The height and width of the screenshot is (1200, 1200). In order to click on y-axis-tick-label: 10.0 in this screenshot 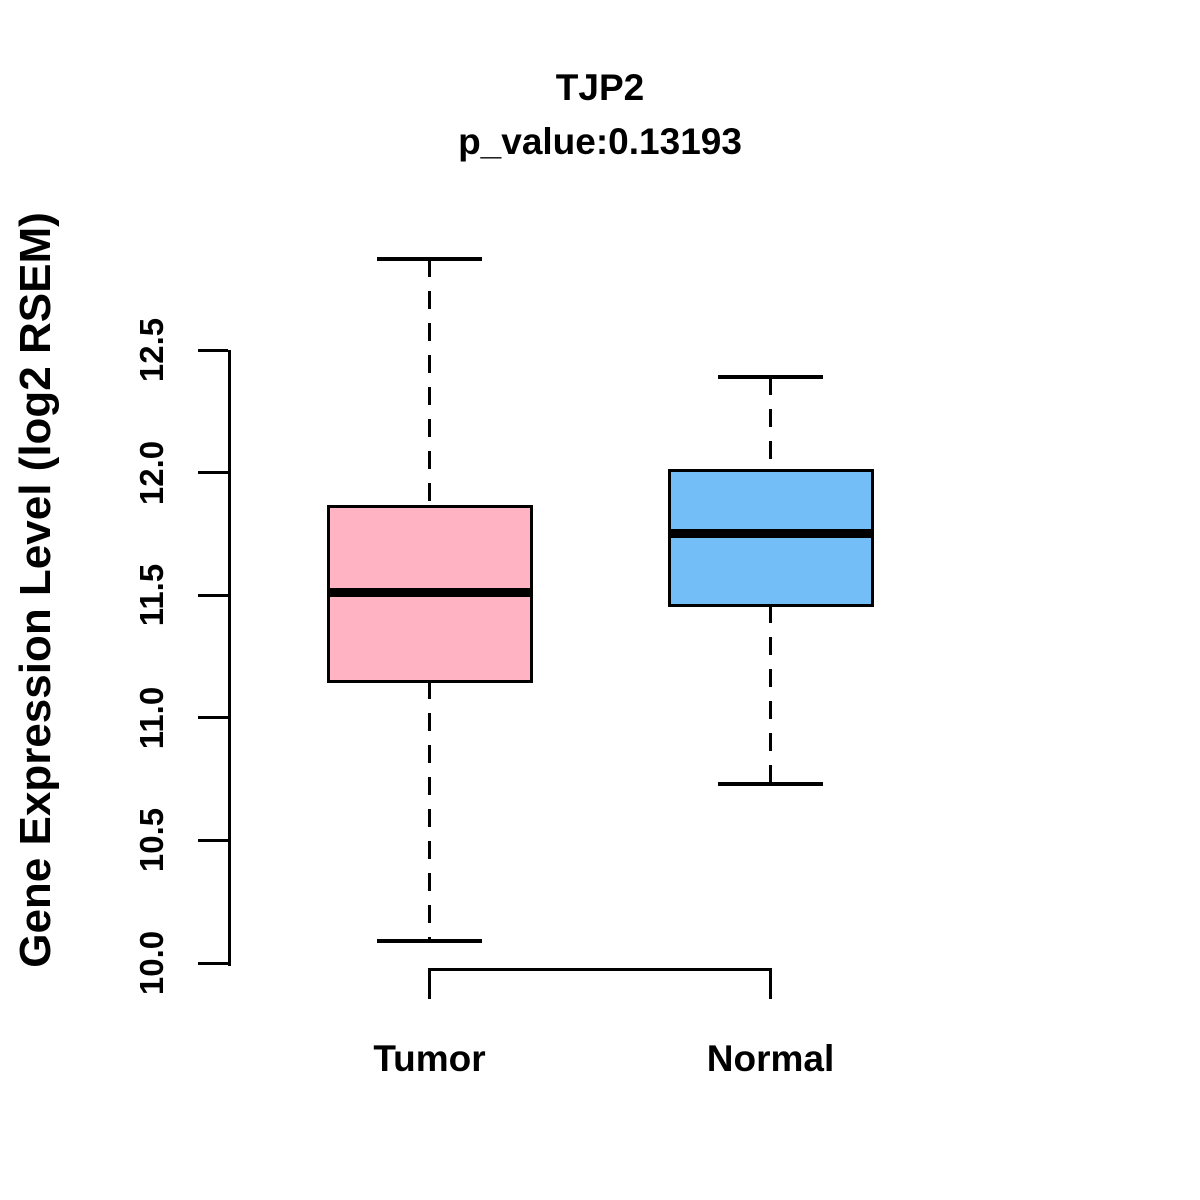, I will do `click(151, 963)`.